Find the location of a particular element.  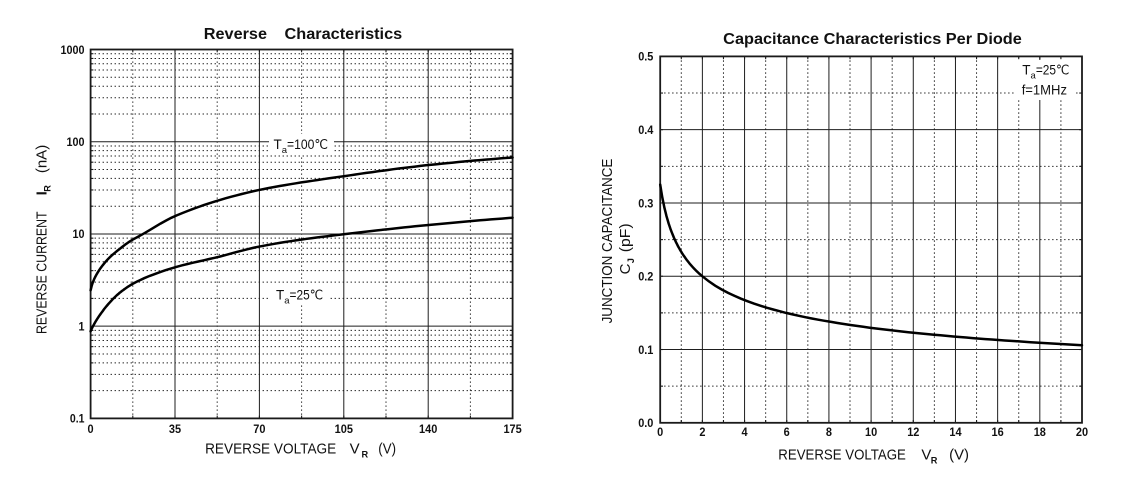

svg-text: 1000 is located at coordinates (73, 50).